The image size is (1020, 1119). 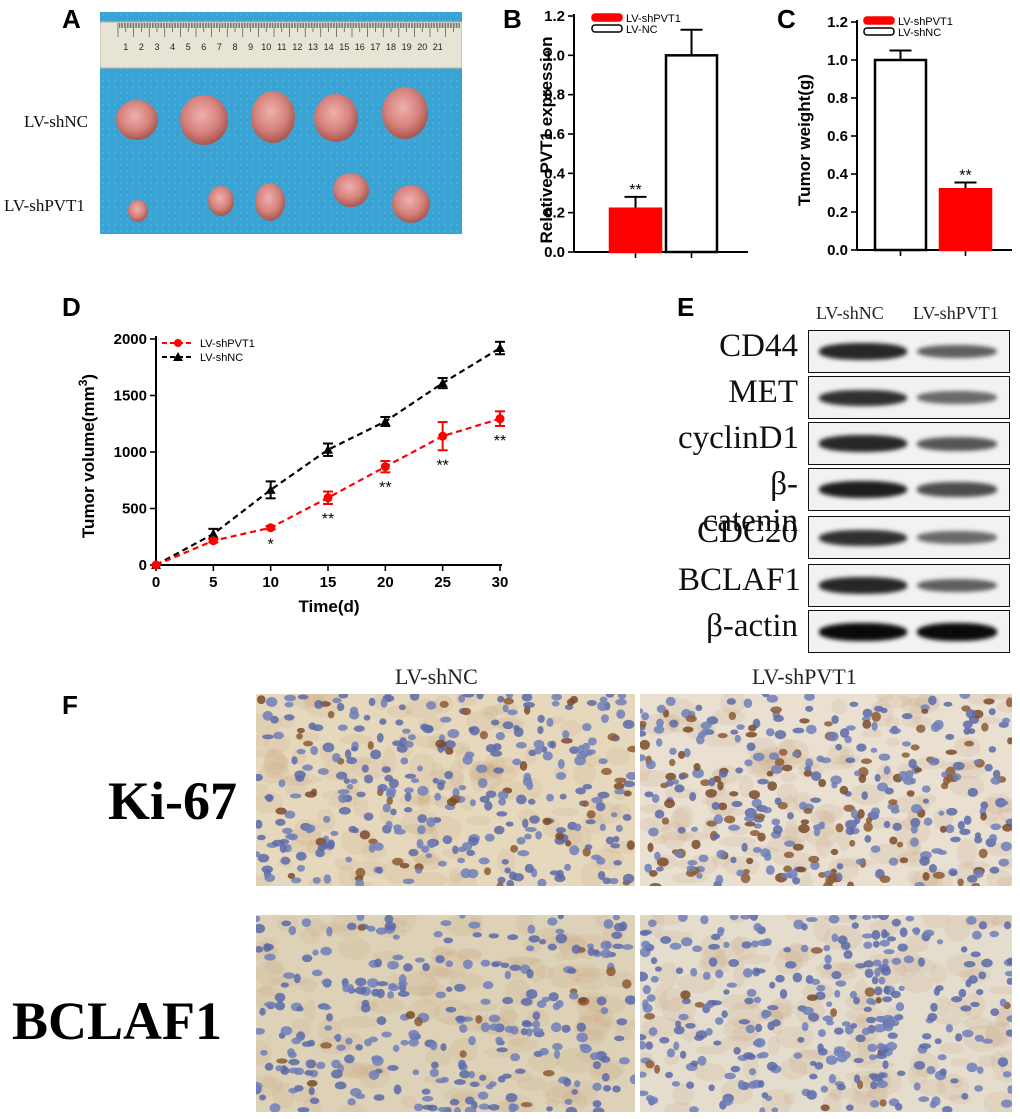 I want to click on tumor-photo-image: 1 2 3 4 5 6 7 8 9 10 11 12 13 14 15 16 17 18 19 20 21, so click(x=281, y=123).